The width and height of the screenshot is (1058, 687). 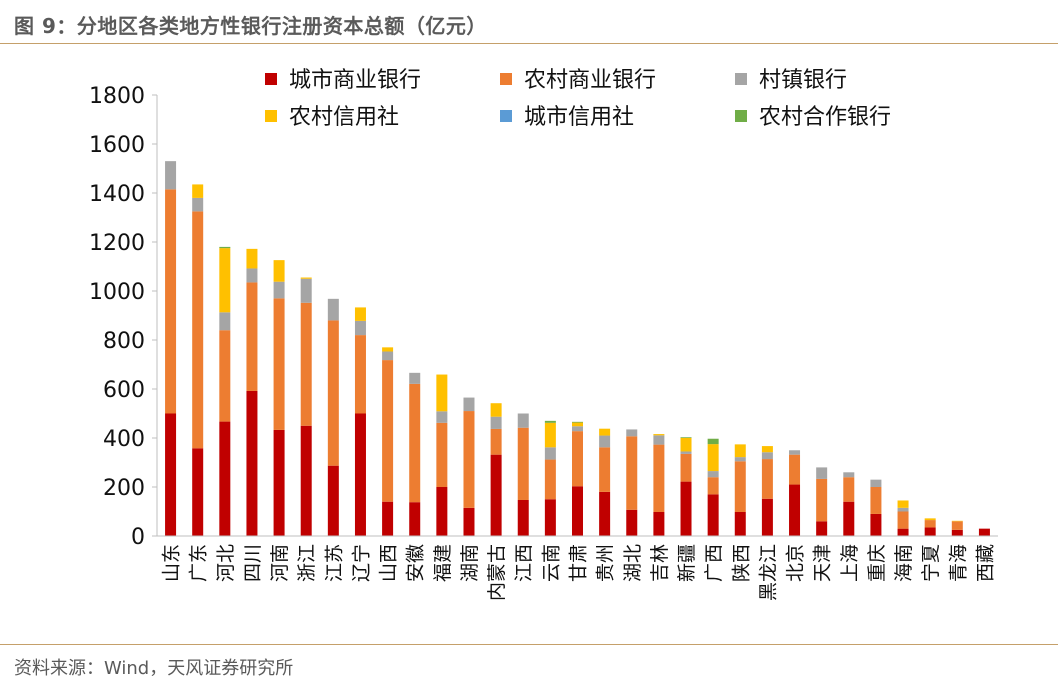 I want to click on x-tick-label: 西藏, so click(x=985, y=563).